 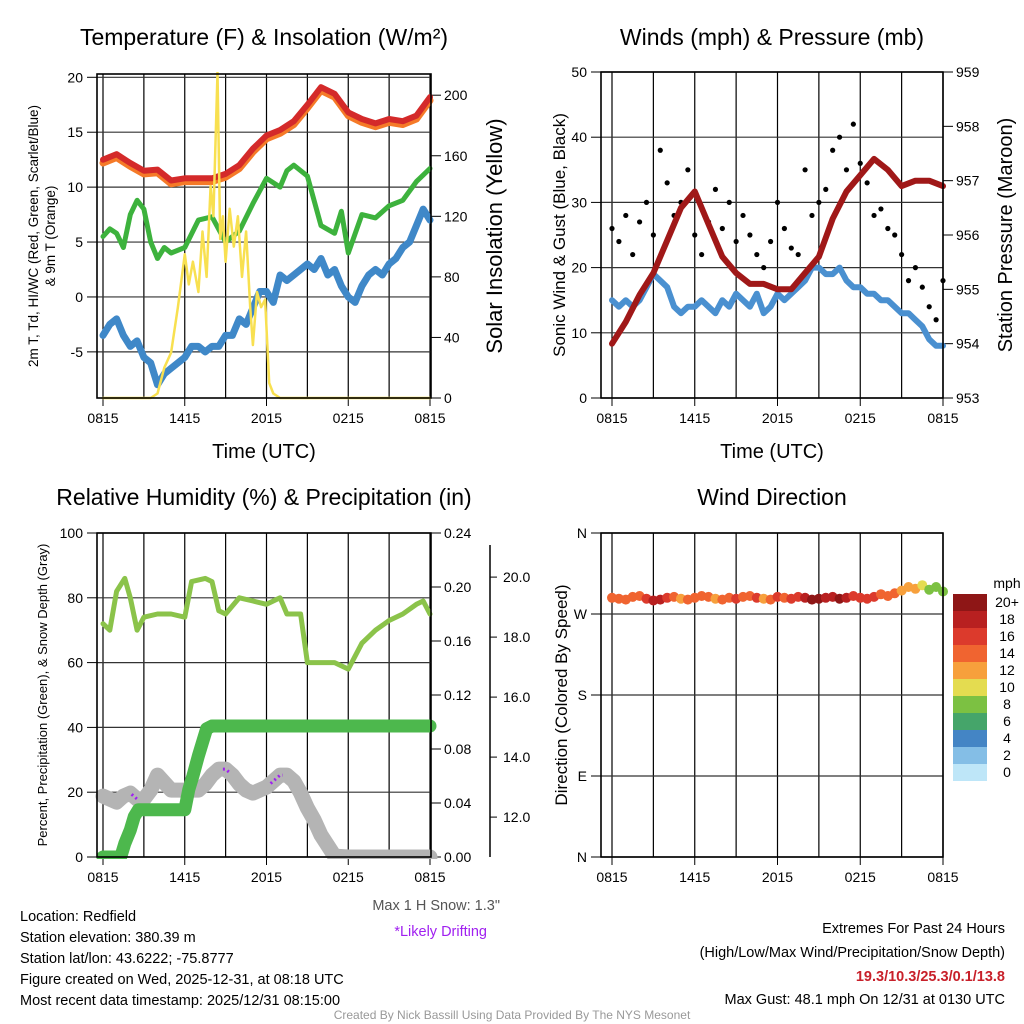 What do you see at coordinates (75, 598) in the screenshot?
I see `y-left-tick-label: 80` at bounding box center [75, 598].